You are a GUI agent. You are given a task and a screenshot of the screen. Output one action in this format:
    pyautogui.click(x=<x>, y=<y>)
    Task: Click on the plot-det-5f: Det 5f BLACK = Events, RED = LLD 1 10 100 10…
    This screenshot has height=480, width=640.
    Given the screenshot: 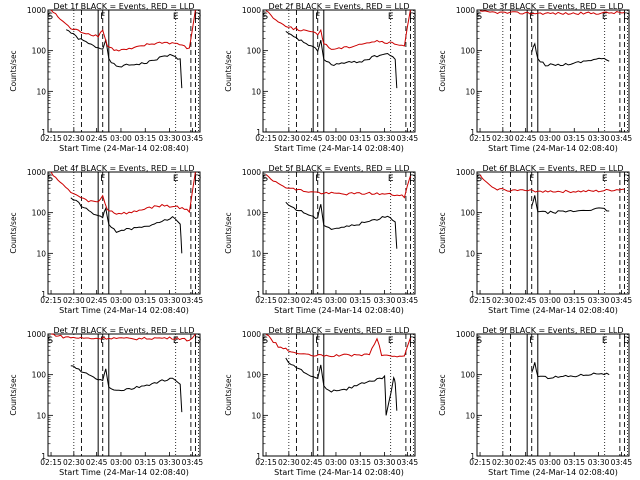 What is the action you would take?
    pyautogui.click(x=321, y=239)
    